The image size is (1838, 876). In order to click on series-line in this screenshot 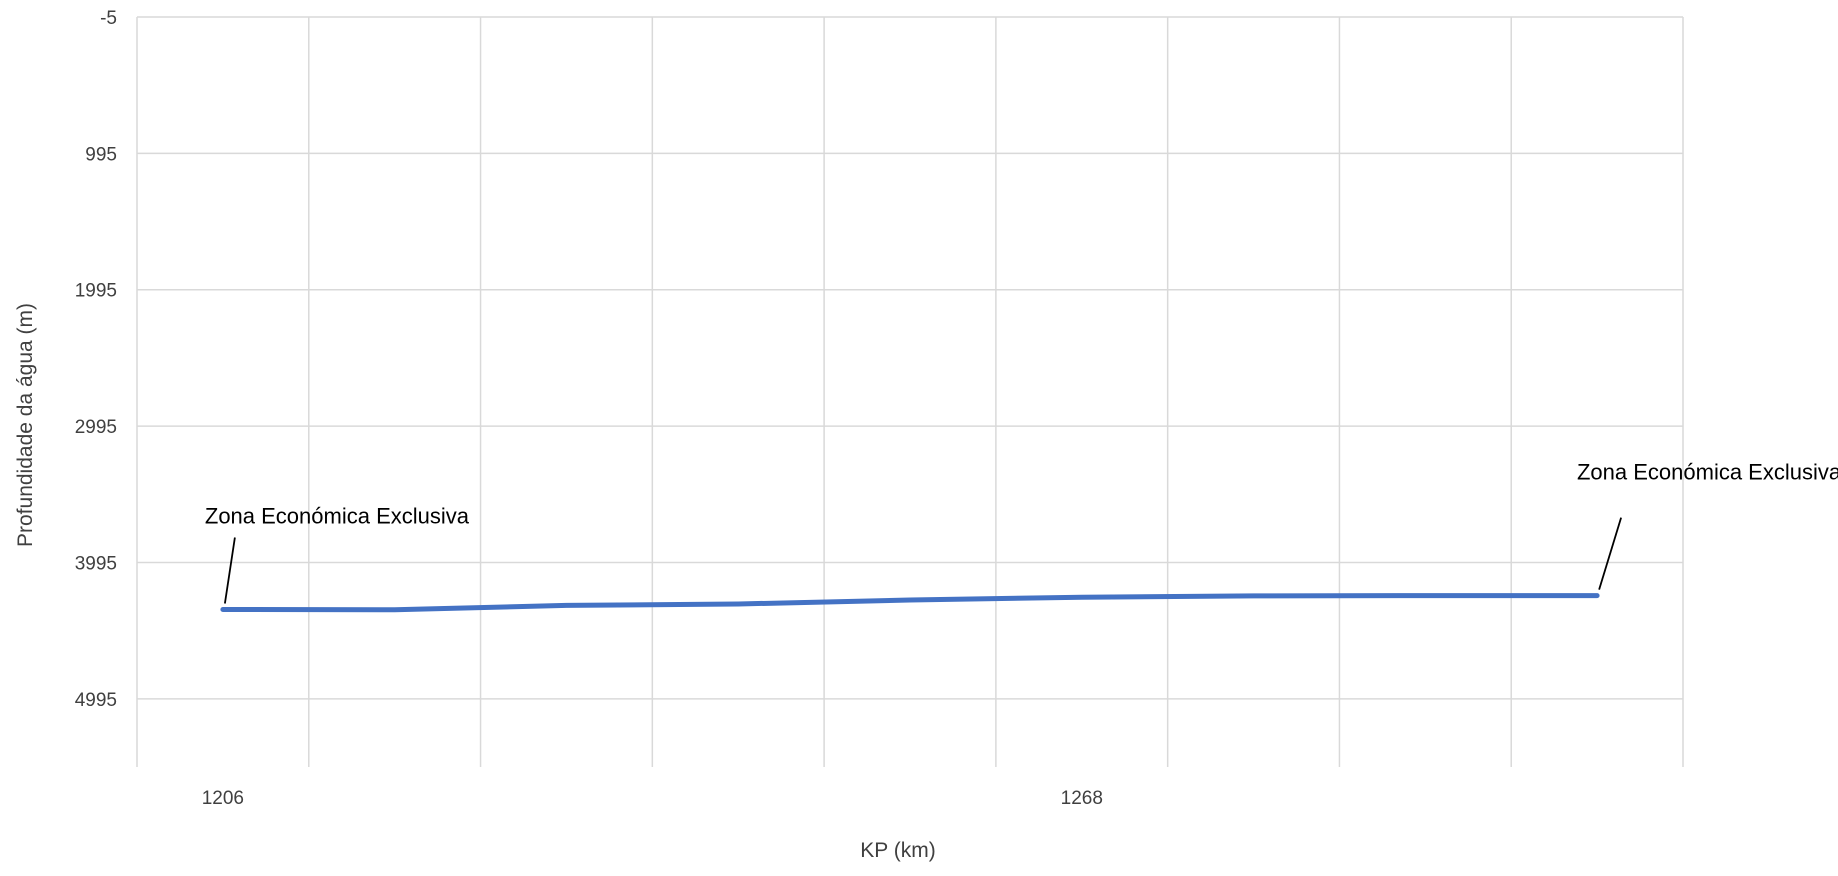, I will do `click(910, 603)`.